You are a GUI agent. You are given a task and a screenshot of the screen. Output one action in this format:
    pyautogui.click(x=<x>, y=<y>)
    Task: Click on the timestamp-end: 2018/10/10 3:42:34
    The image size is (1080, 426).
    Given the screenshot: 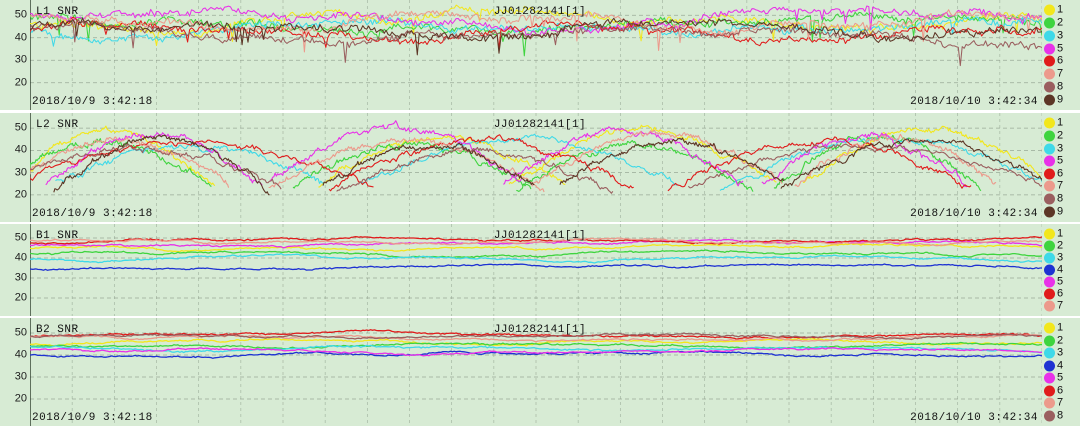 What is the action you would take?
    pyautogui.click(x=974, y=418)
    